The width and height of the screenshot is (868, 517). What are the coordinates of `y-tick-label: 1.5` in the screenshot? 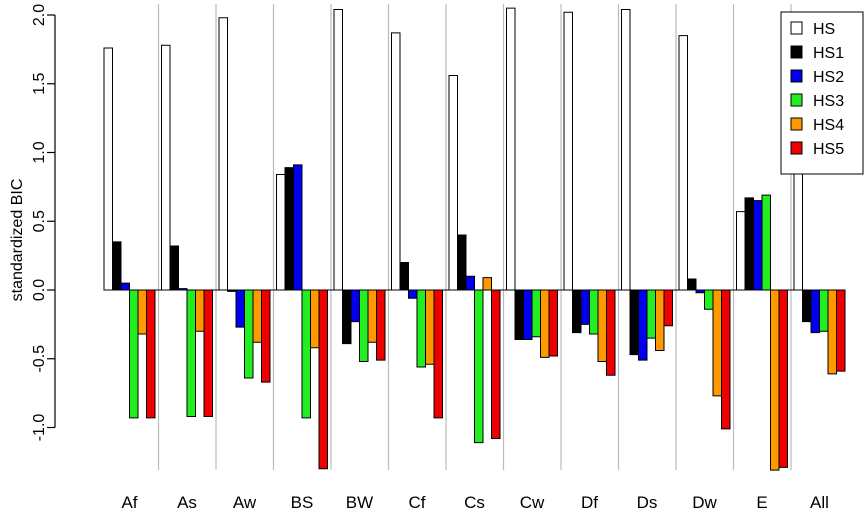 It's located at (39, 84).